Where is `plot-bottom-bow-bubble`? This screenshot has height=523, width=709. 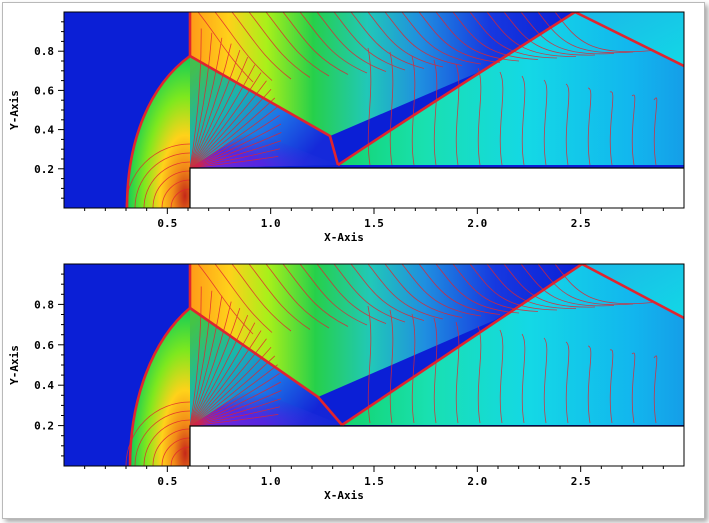 plot-bottom-bow-bubble is located at coordinates (160, 387).